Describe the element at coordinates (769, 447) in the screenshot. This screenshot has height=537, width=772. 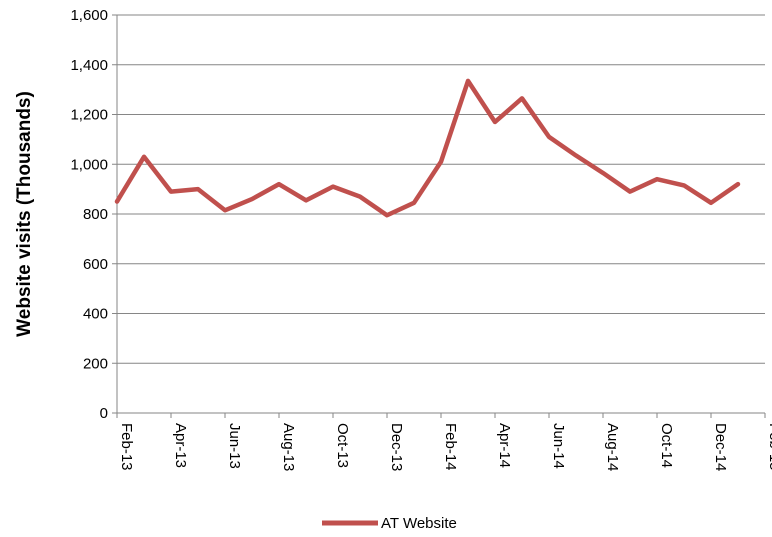
I see `x-tick-label: Feb-15` at that location.